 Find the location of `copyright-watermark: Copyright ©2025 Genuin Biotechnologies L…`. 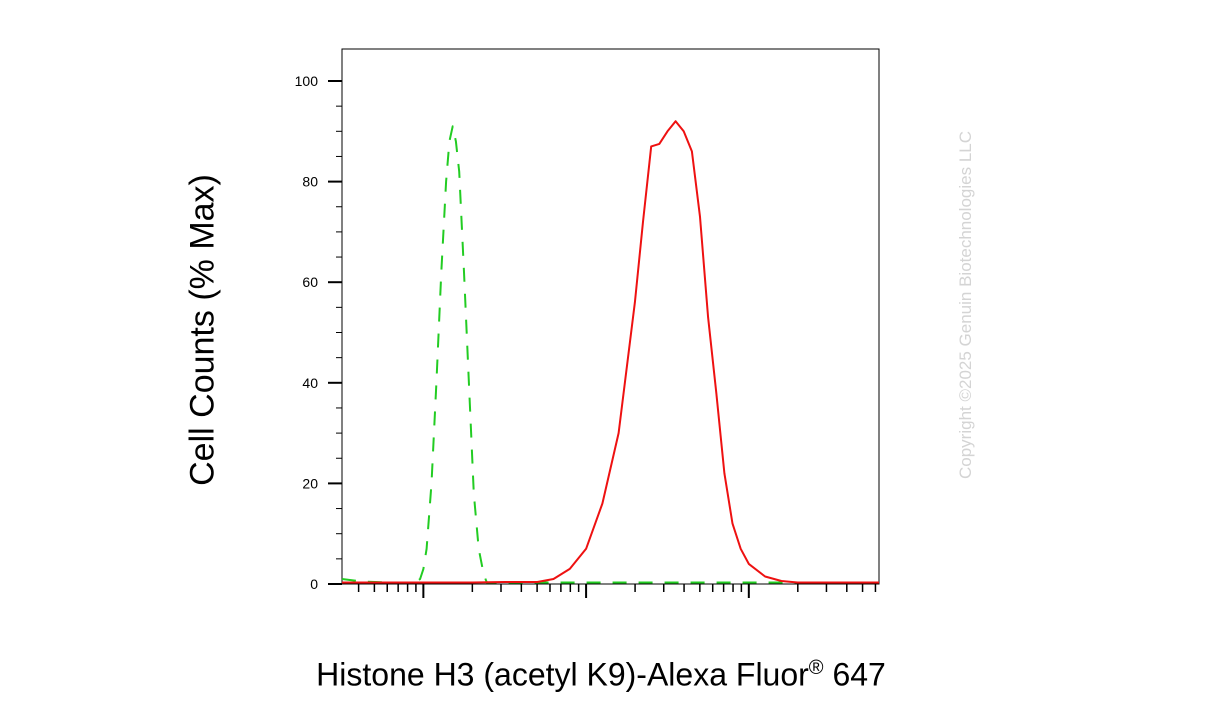

copyright-watermark: Copyright ©2025 Genuin Biotechnologies L… is located at coordinates (965, 305).